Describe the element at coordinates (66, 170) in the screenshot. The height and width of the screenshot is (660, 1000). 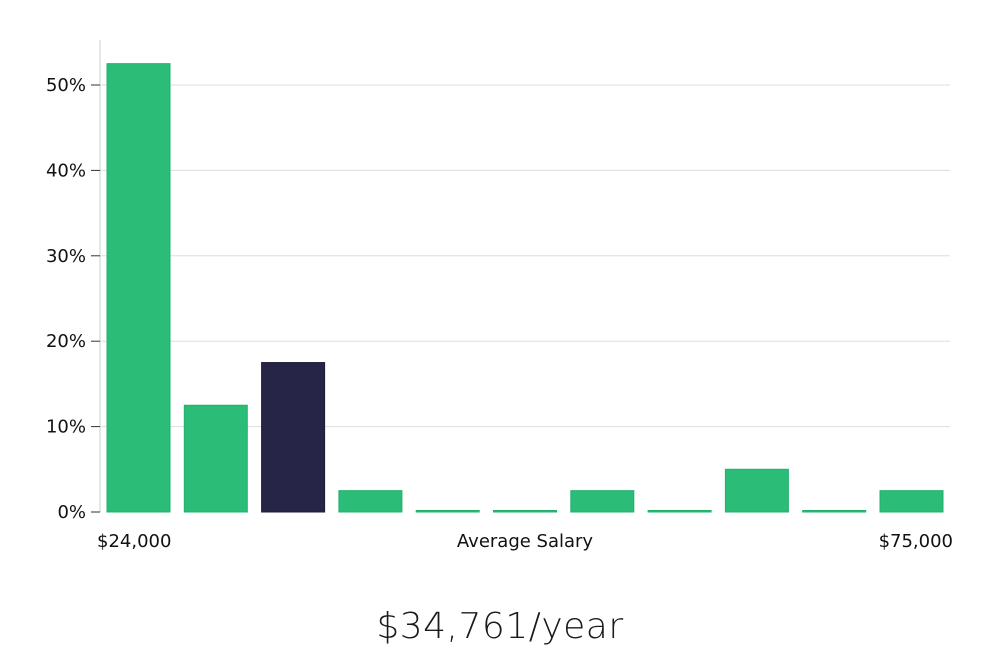
I see `y-tick-label: 40%` at that location.